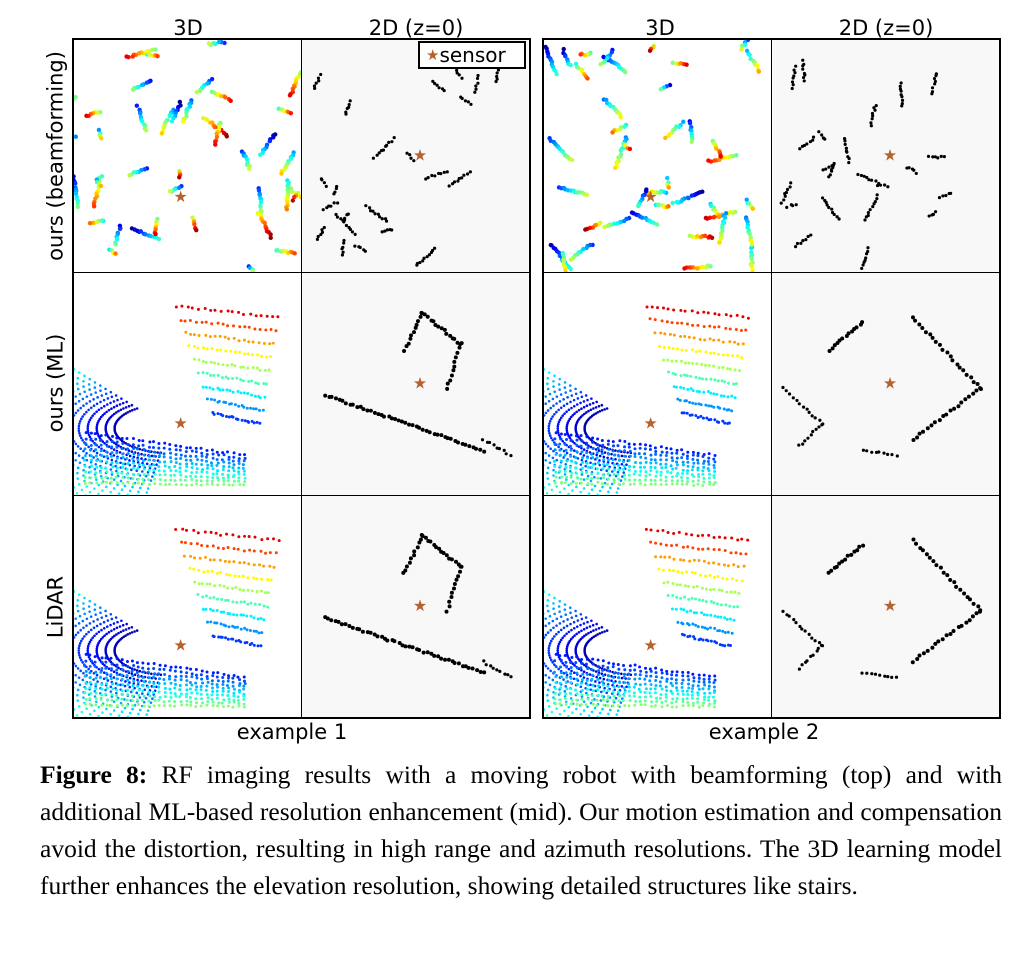  I want to click on sensor-legend: ★sensor, so click(472, 55).